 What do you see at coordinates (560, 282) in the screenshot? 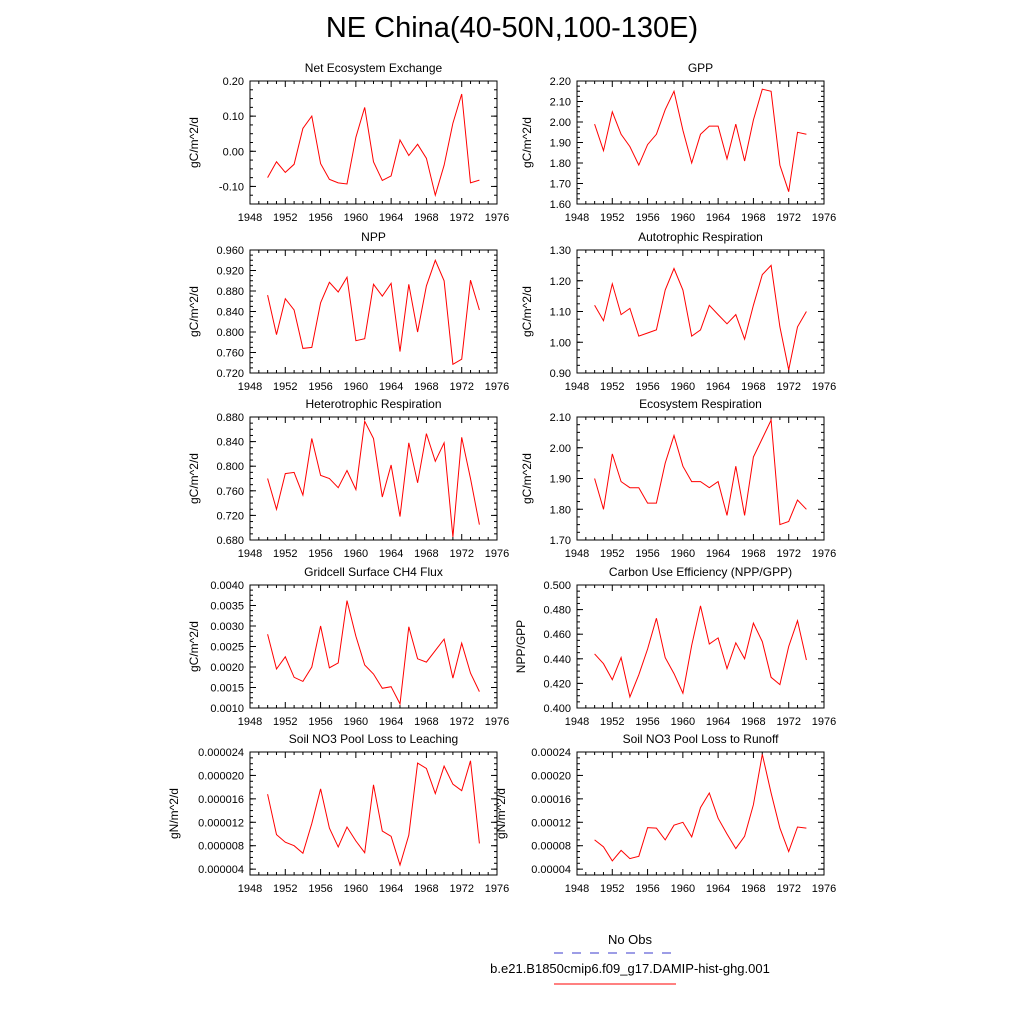
I see `y-tick-label: 1.20` at bounding box center [560, 282].